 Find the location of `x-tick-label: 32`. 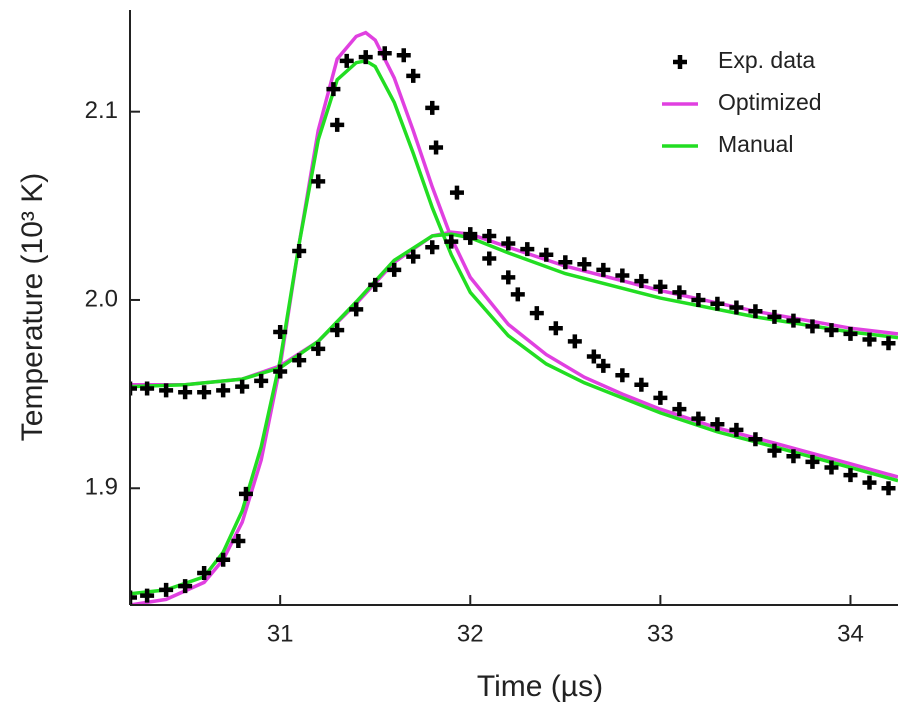

x-tick-label: 32 is located at coordinates (470, 633).